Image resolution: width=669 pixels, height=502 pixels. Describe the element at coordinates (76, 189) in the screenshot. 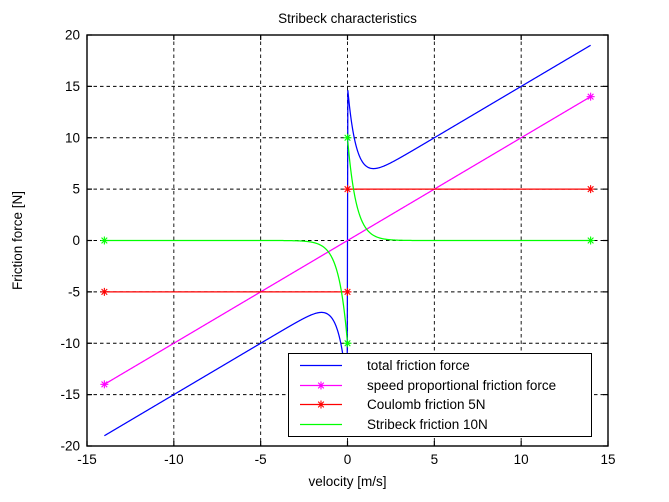

I see `y-tick-label: 5` at that location.